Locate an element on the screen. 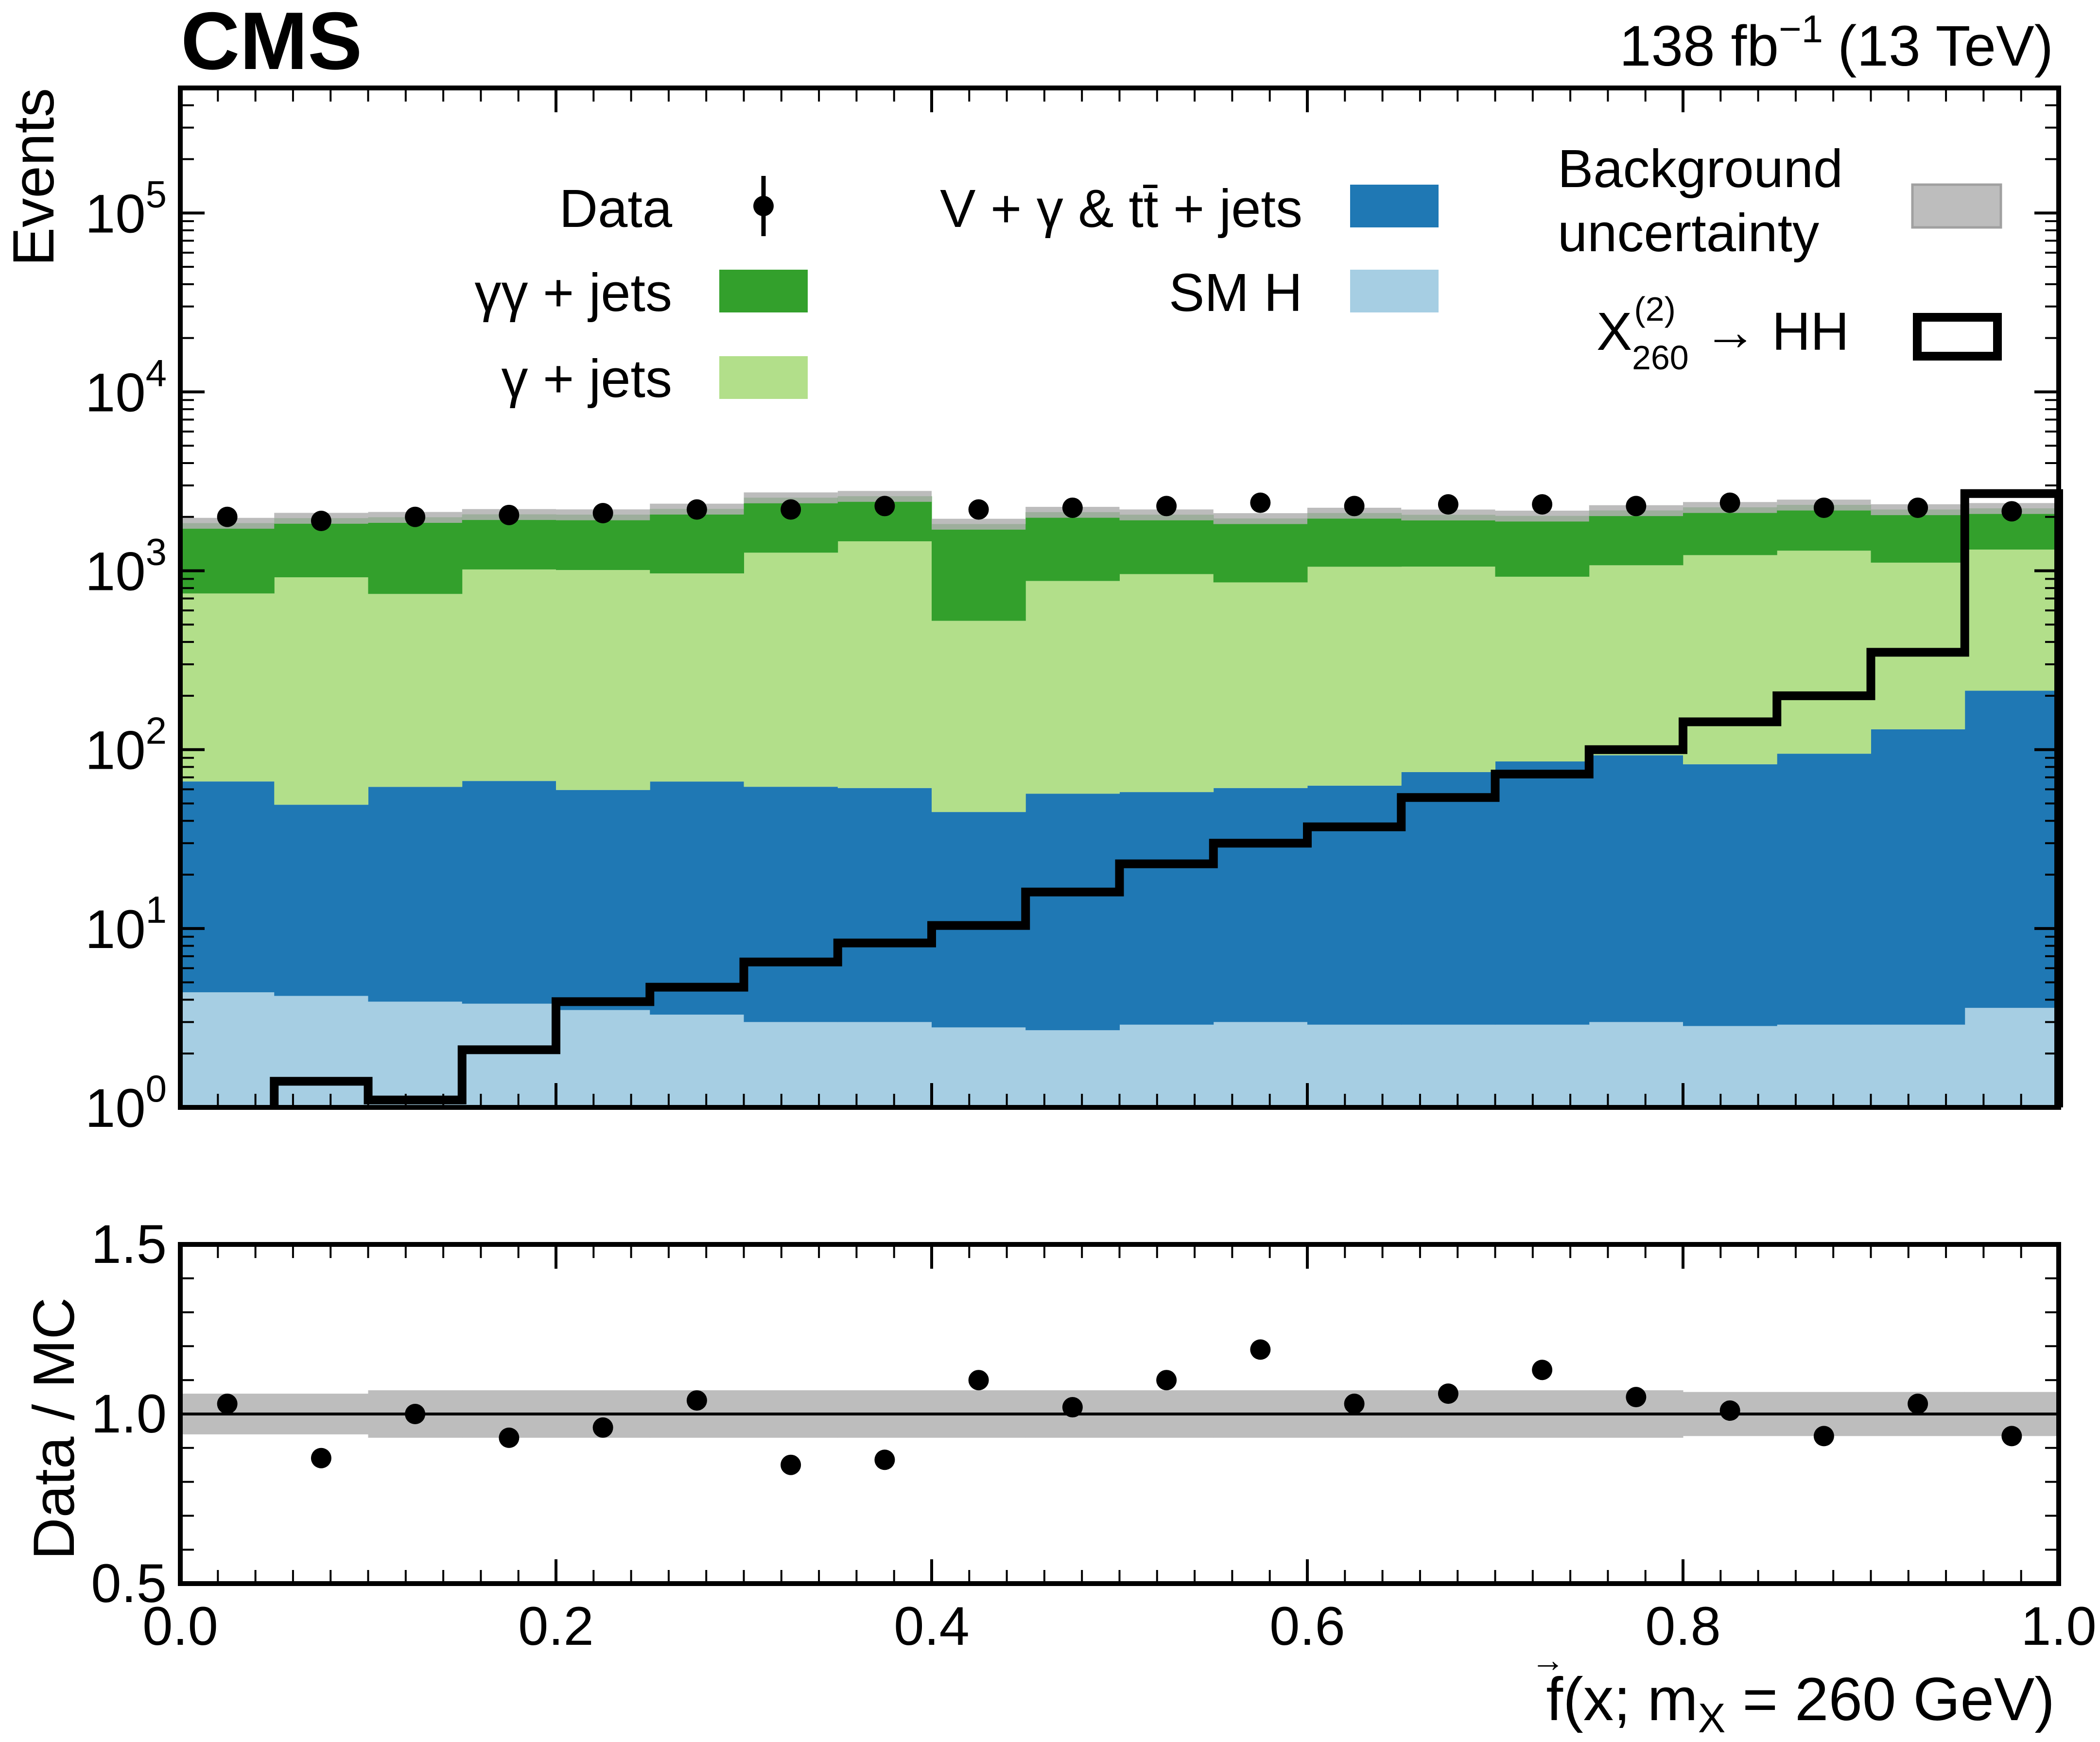 The width and height of the screenshot is (2100, 1742). legend-g-swatch is located at coordinates (763, 377).